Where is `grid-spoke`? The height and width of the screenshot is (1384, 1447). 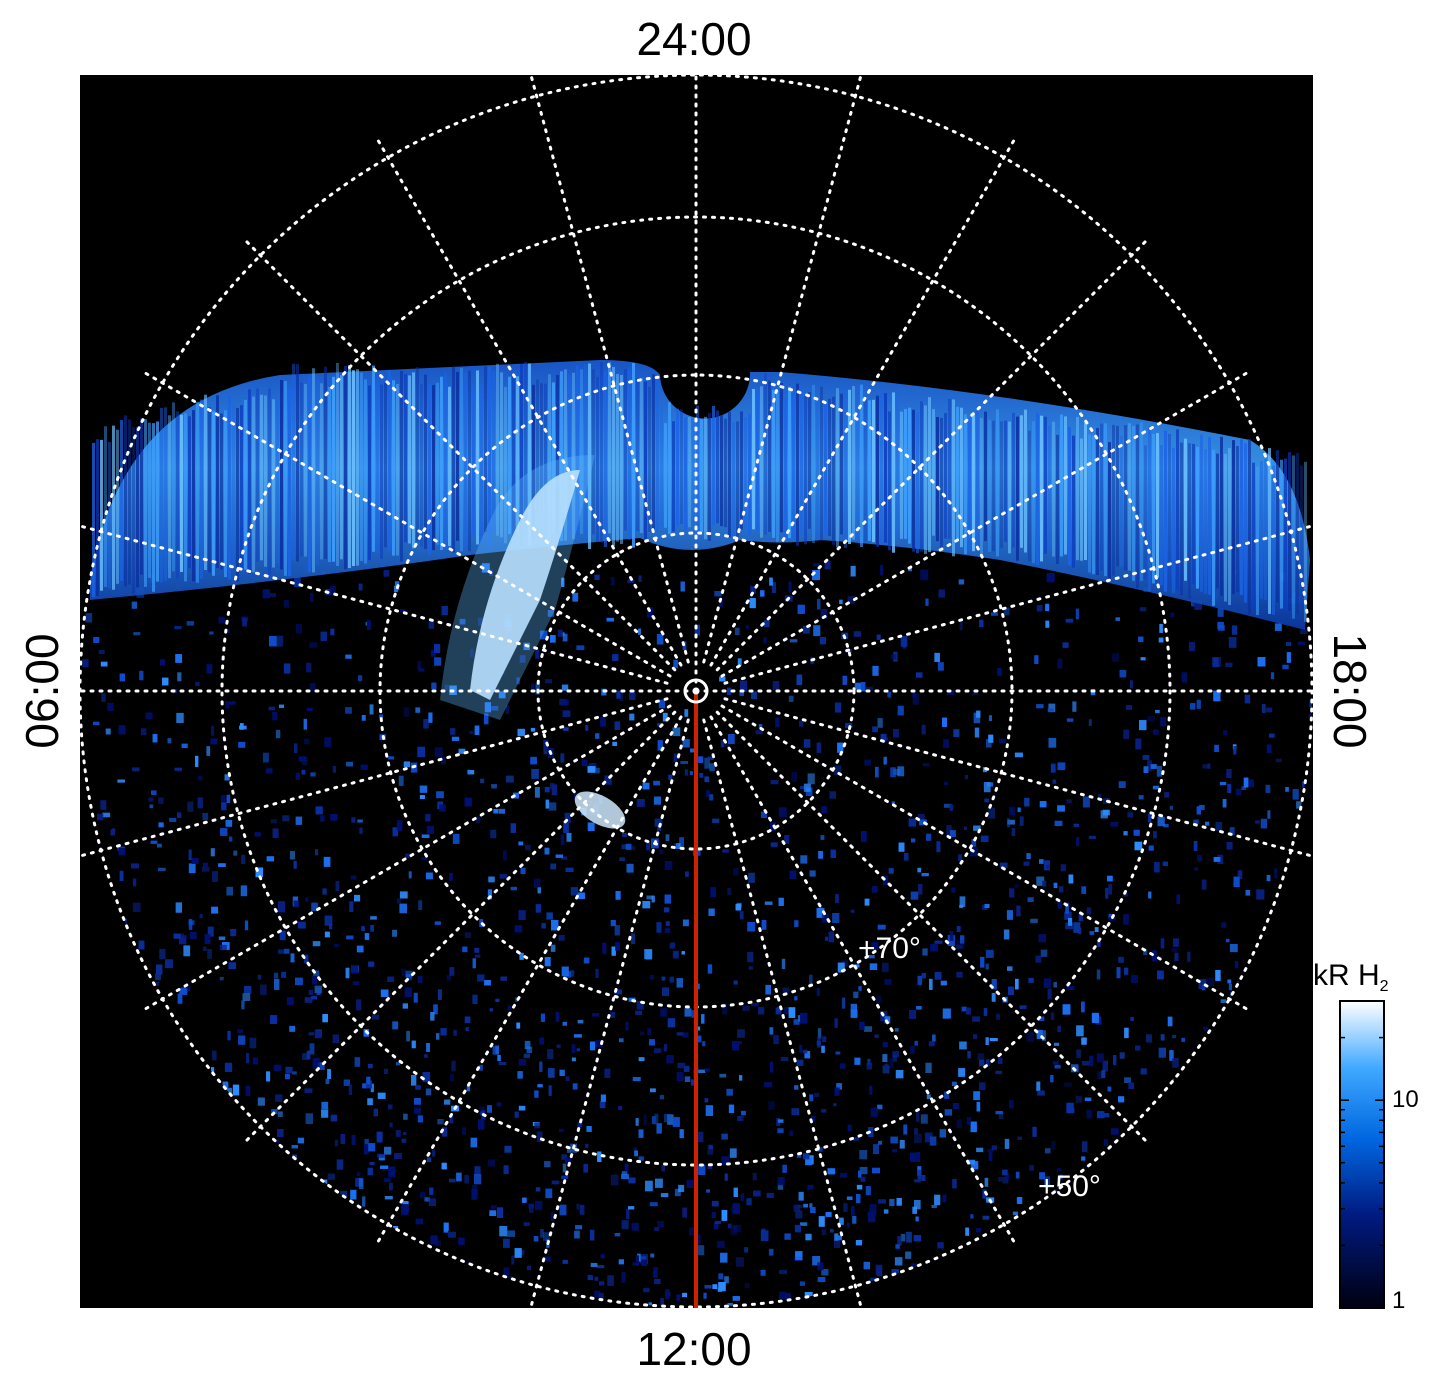
grid-spoke is located at coordinates (459, 928).